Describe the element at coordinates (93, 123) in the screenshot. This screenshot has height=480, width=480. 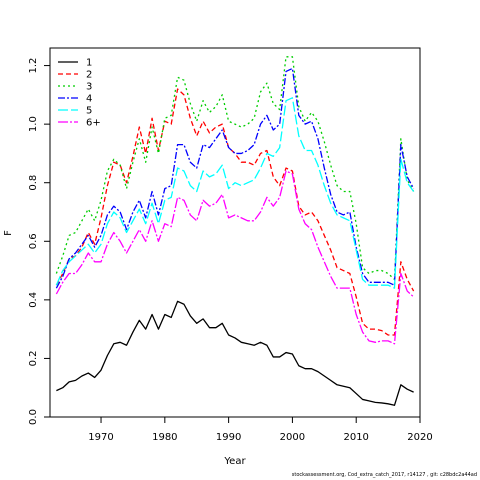
I see `legend-label: 6+` at that location.